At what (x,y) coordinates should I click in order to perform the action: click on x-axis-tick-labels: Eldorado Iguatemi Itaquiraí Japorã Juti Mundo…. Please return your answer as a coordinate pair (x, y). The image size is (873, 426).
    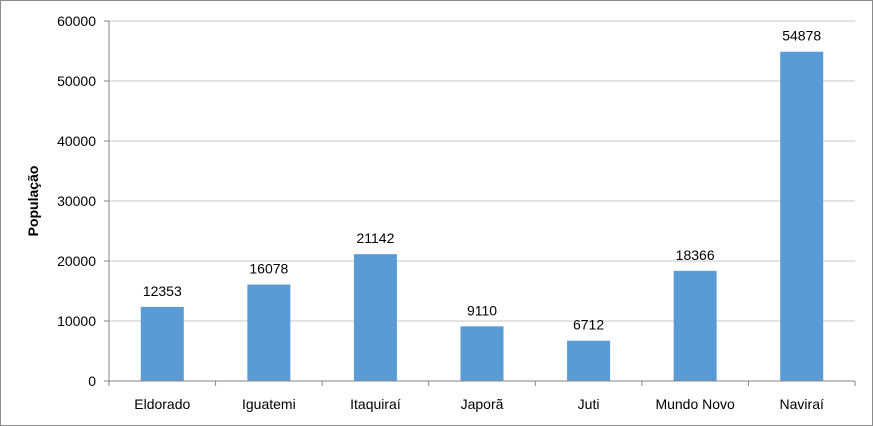
    Looking at the image, I should click on (482, 396).